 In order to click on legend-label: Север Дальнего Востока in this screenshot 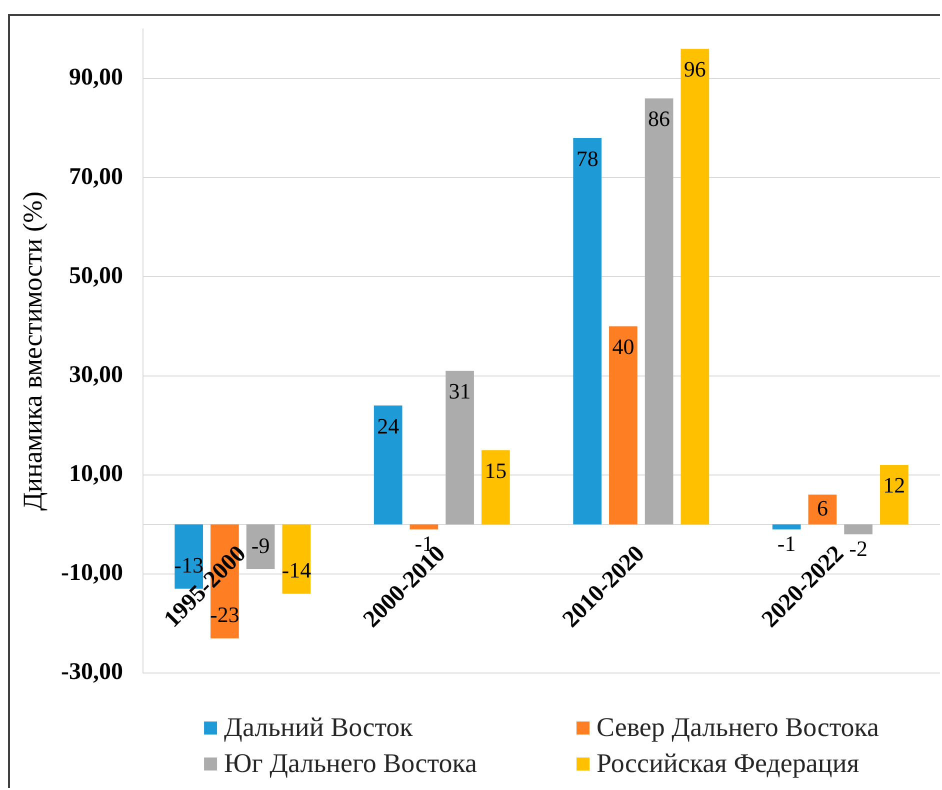, I will do `click(737, 727)`.